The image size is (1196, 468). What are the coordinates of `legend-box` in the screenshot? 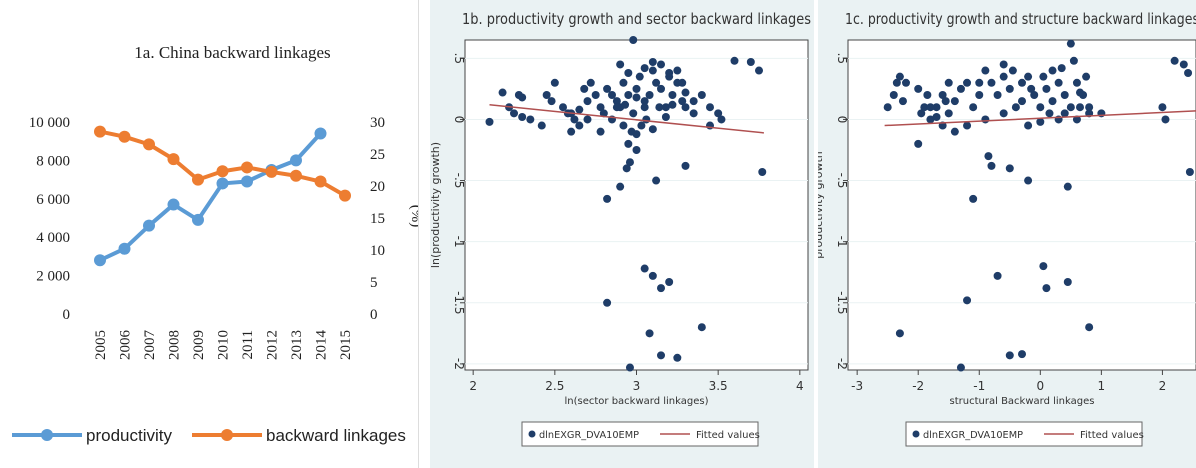 It's located at (1024, 434).